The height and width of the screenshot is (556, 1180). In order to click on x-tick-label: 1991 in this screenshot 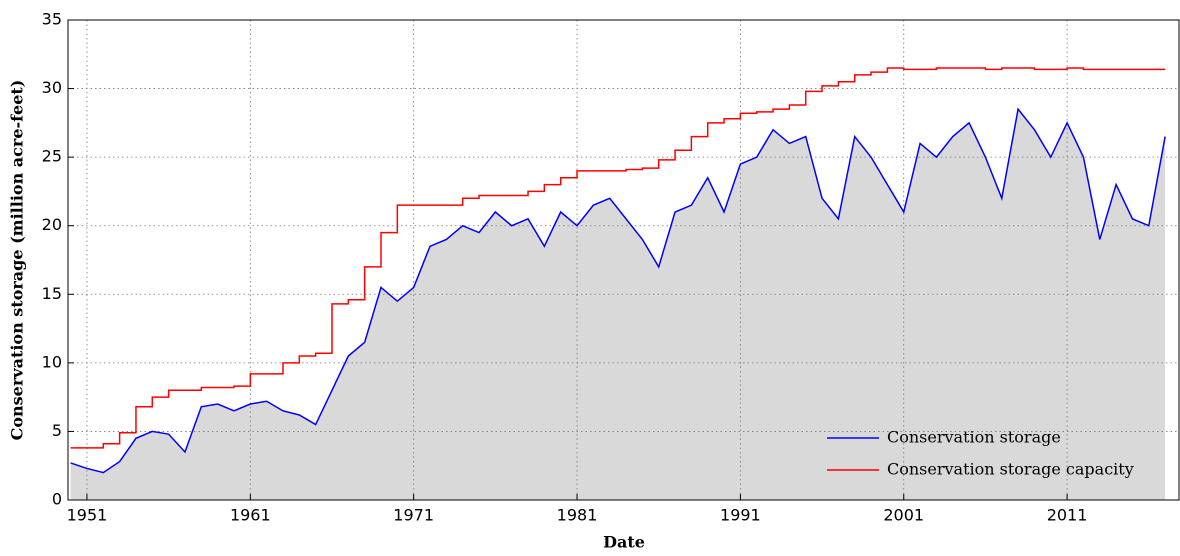, I will do `click(740, 515)`.